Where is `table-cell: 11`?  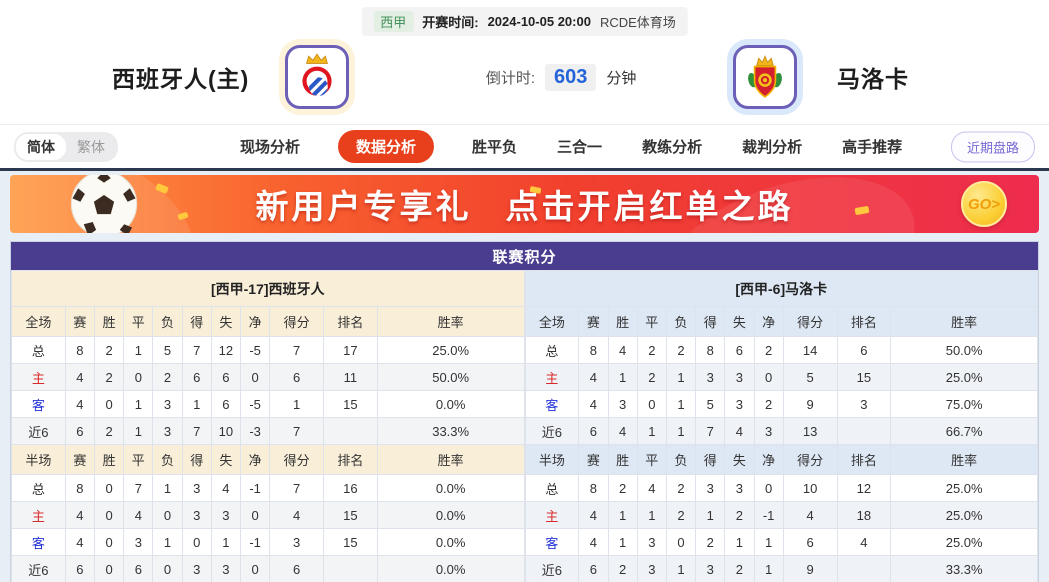
table-cell: 11 is located at coordinates (350, 377).